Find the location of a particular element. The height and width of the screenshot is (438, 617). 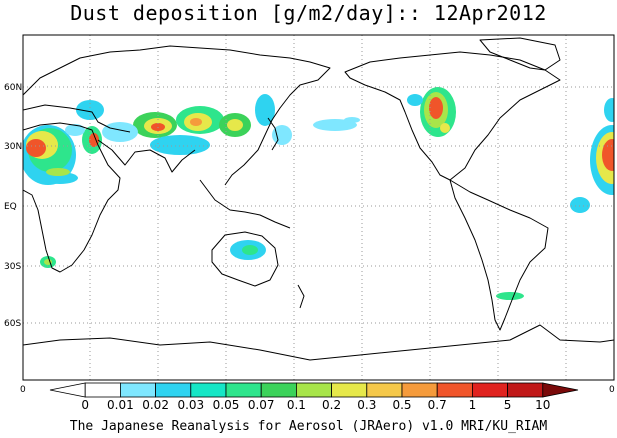

lat-label-60s: 60S is located at coordinates (12, 324).